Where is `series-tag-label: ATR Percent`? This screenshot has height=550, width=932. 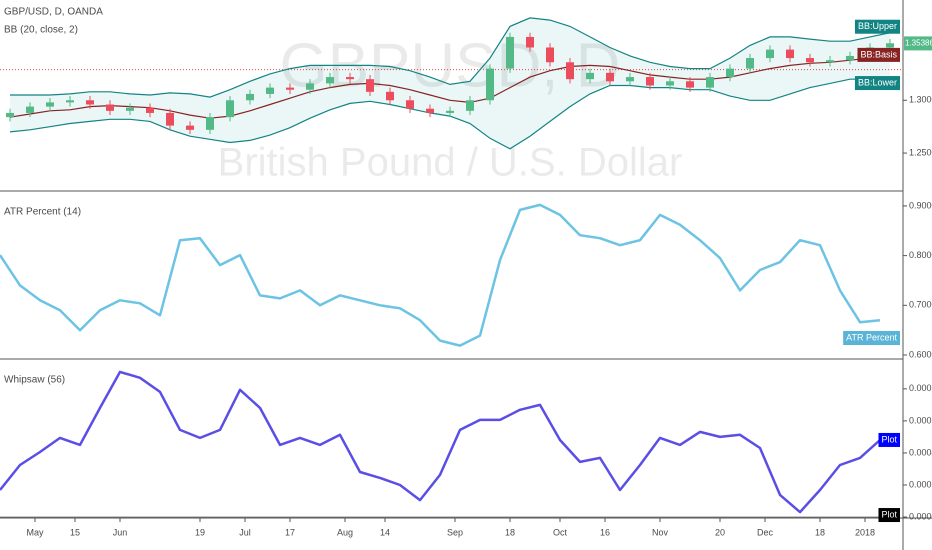 series-tag-label: ATR Percent is located at coordinates (871, 337).